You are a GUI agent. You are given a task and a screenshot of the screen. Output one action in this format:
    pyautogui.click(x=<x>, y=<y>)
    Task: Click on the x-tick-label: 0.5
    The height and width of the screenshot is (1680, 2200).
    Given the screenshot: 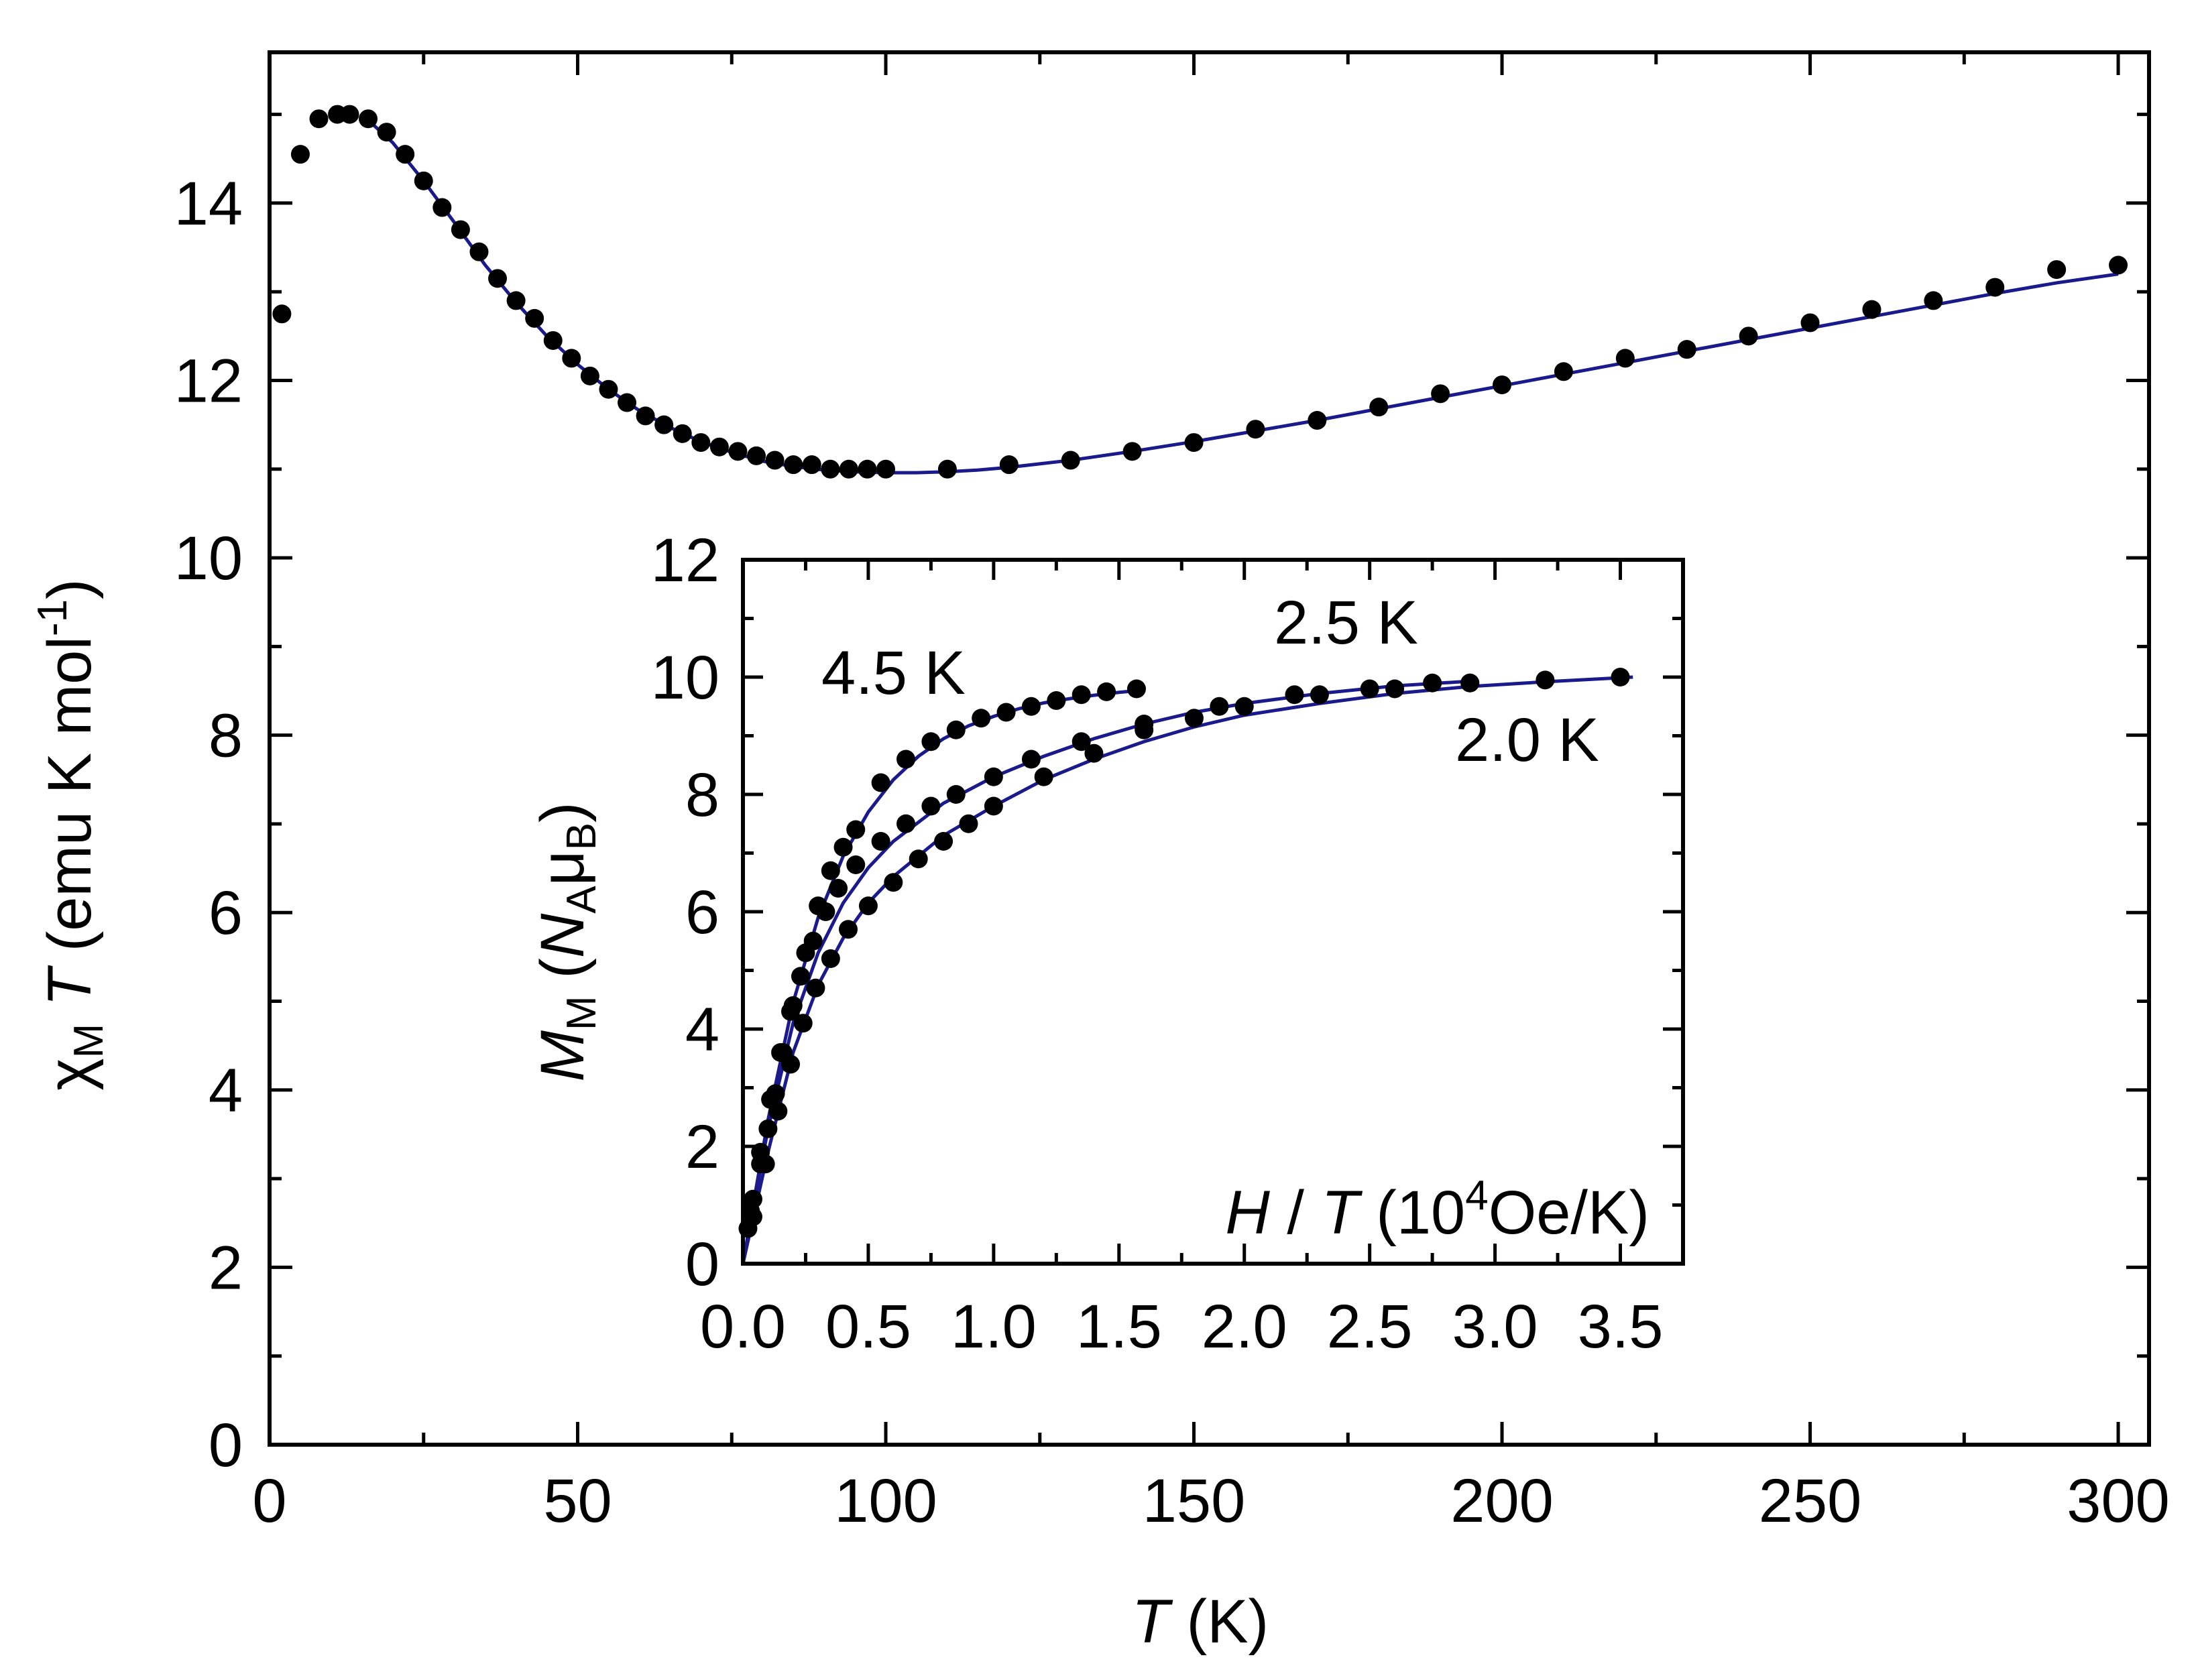 What is the action you would take?
    pyautogui.click(x=868, y=1327)
    